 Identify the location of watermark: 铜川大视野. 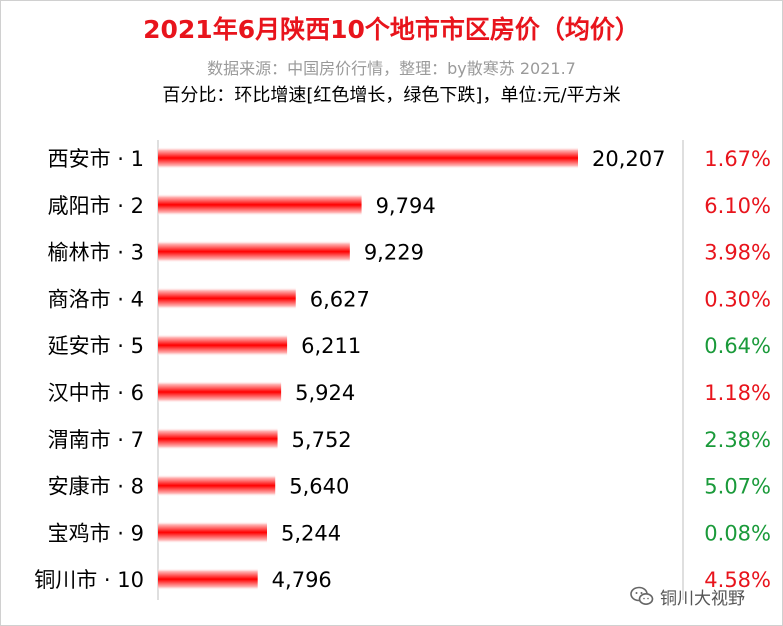
(705, 596).